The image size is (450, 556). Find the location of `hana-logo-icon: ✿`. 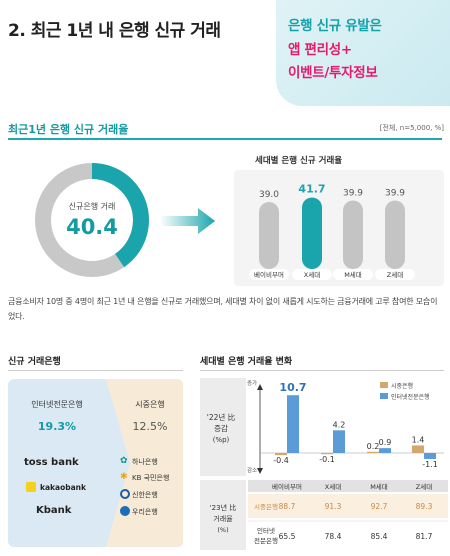

hana-logo-icon: ✿ is located at coordinates (124, 461).